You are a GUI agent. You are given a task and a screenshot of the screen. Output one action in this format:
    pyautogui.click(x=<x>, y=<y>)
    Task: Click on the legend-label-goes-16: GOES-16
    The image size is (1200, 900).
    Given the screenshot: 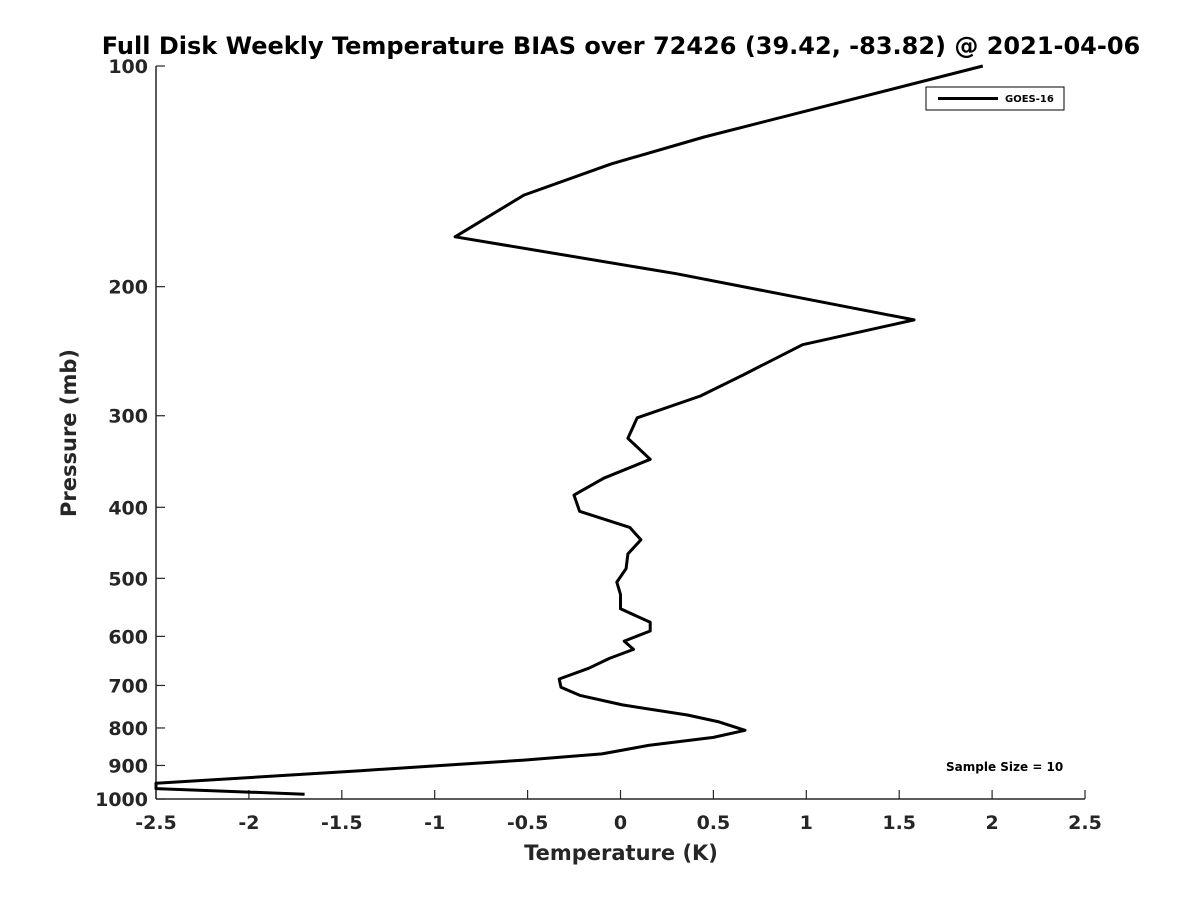 What is the action you would take?
    pyautogui.click(x=1029, y=99)
    